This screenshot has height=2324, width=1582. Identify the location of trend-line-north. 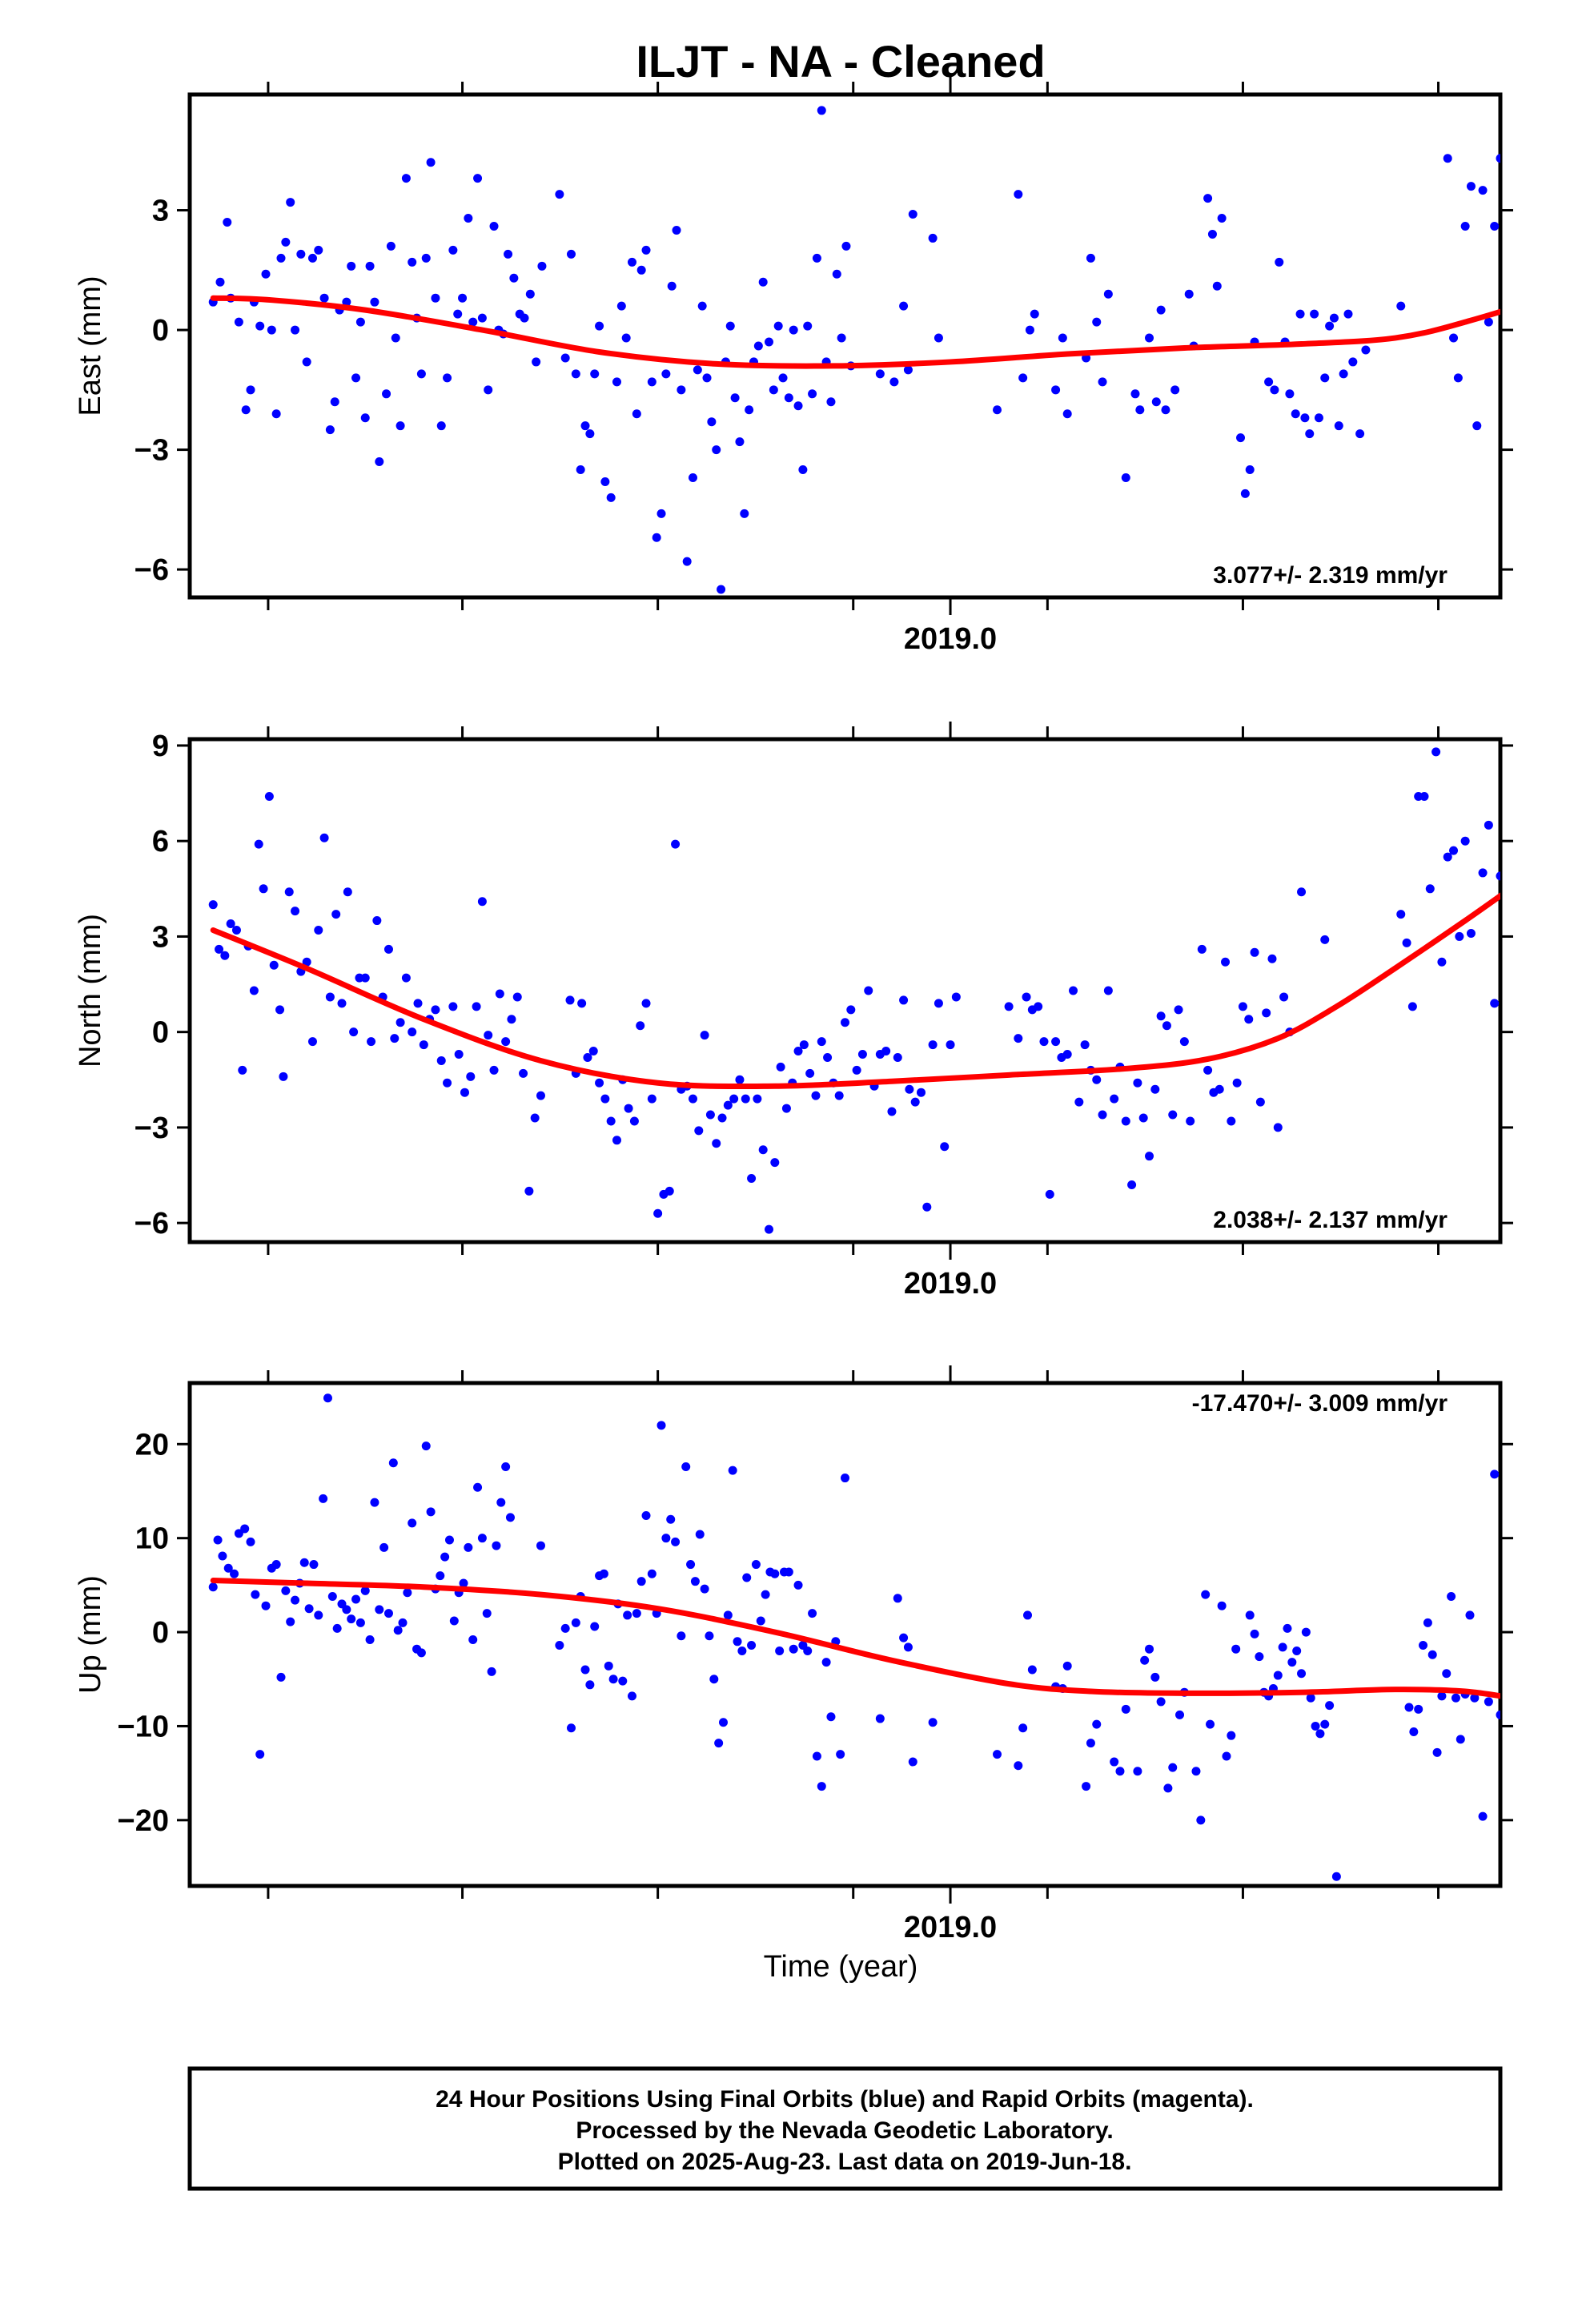
(855, 991).